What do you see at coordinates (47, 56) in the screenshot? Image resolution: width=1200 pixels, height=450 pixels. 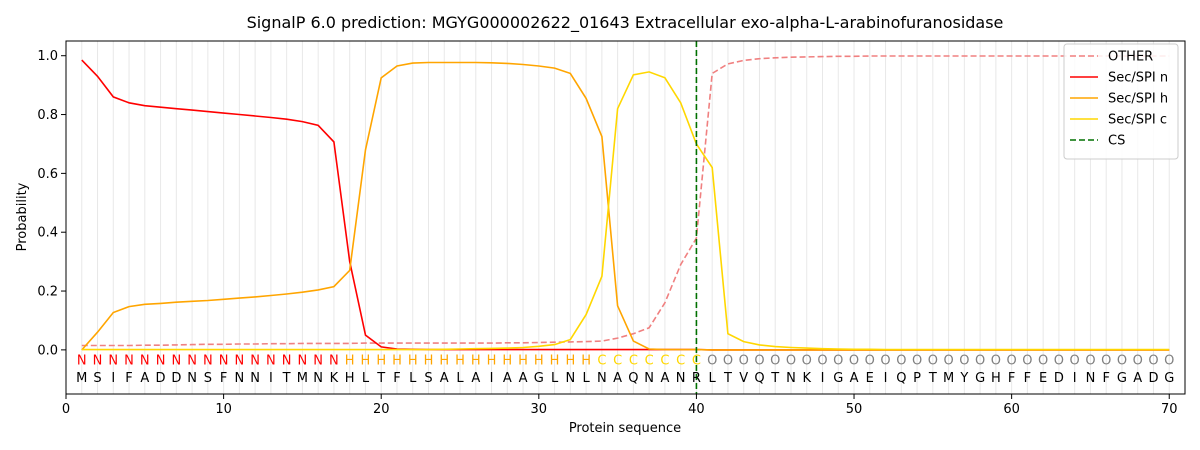 I see `y-tick-label: 1.0` at bounding box center [47, 56].